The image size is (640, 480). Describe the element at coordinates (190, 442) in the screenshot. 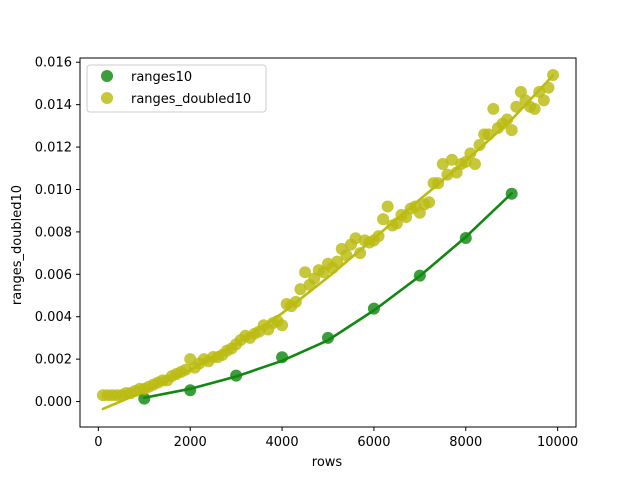

I see `x-tick-label: 2000` at that location.